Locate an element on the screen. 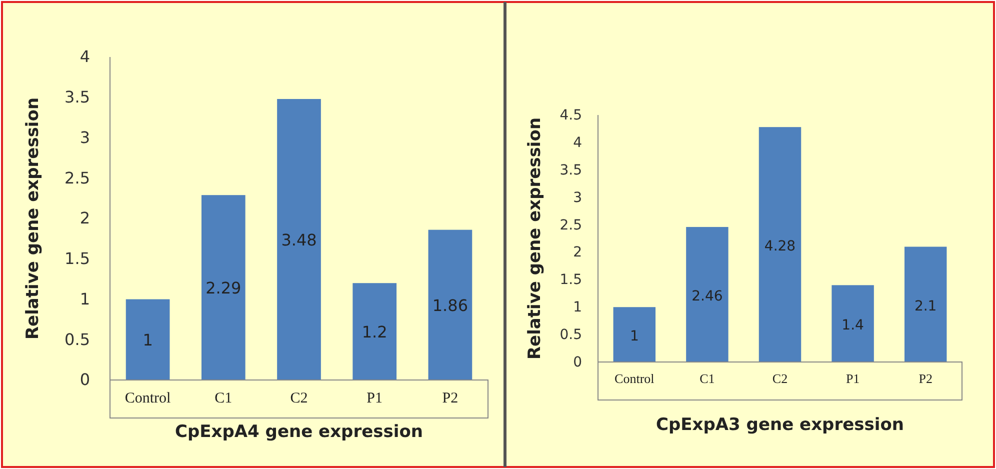 The image size is (996, 469). data-label: 3.48 is located at coordinates (299, 240).